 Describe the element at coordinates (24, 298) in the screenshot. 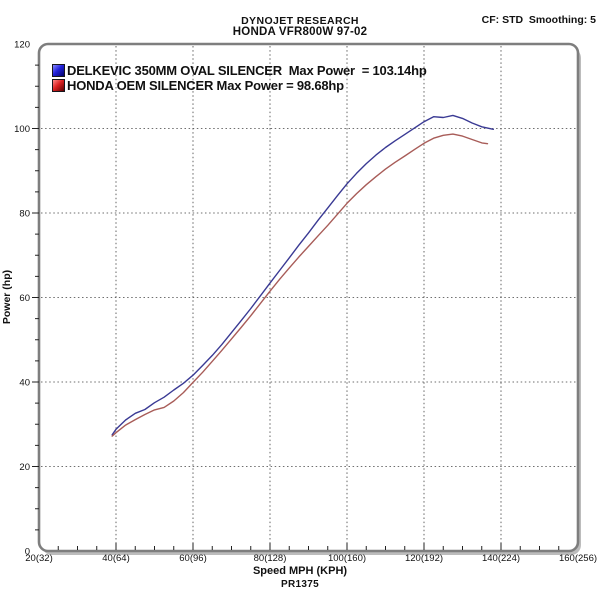

I see `y-tick-label: 60` at that location.